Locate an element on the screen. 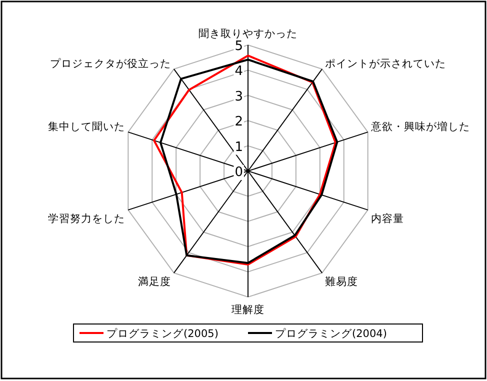  tick-label: 1 is located at coordinates (239, 147).